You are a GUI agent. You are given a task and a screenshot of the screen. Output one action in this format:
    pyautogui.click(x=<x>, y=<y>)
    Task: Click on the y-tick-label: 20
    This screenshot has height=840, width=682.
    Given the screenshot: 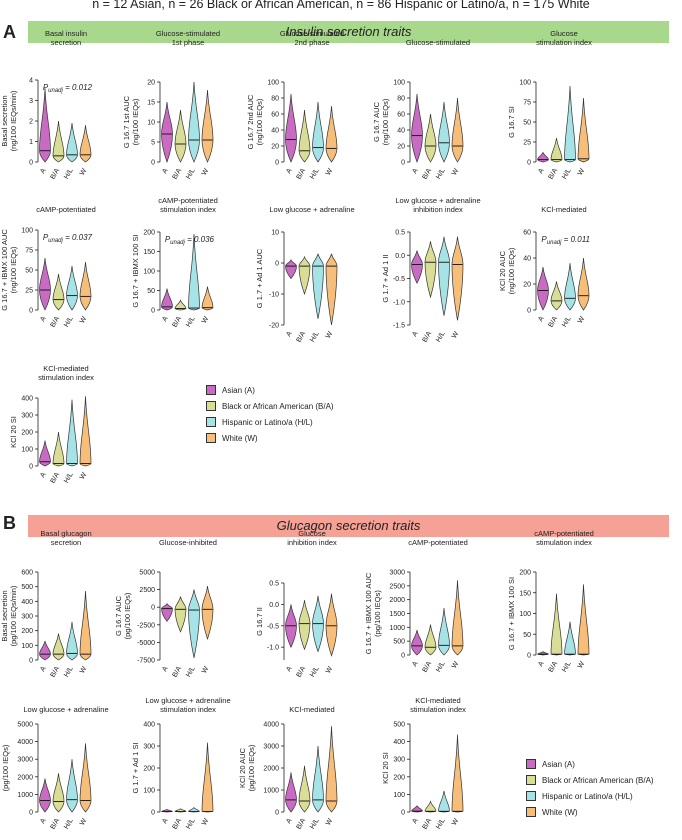 What is the action you would take?
    pyautogui.click(x=151, y=83)
    